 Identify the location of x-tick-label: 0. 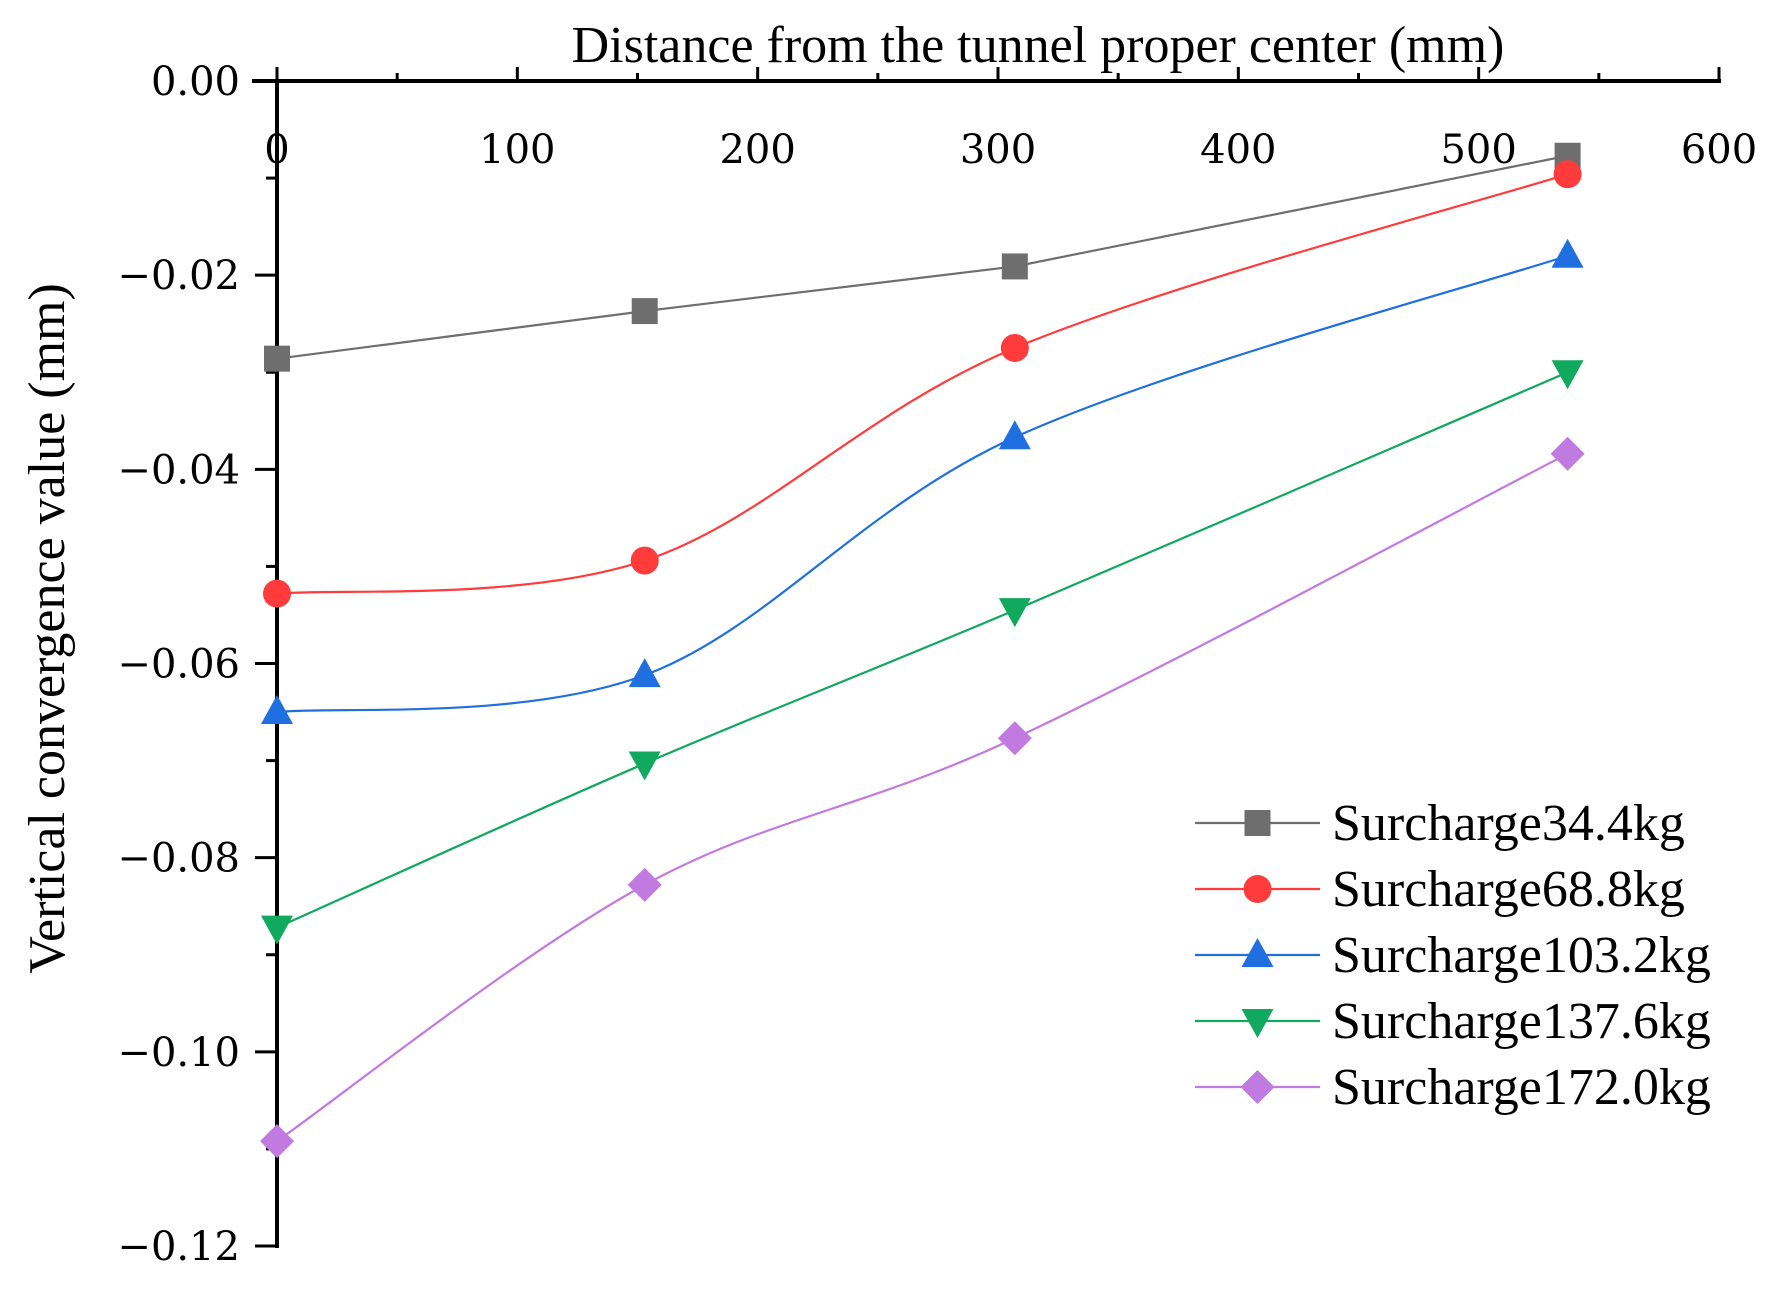
(276, 150).